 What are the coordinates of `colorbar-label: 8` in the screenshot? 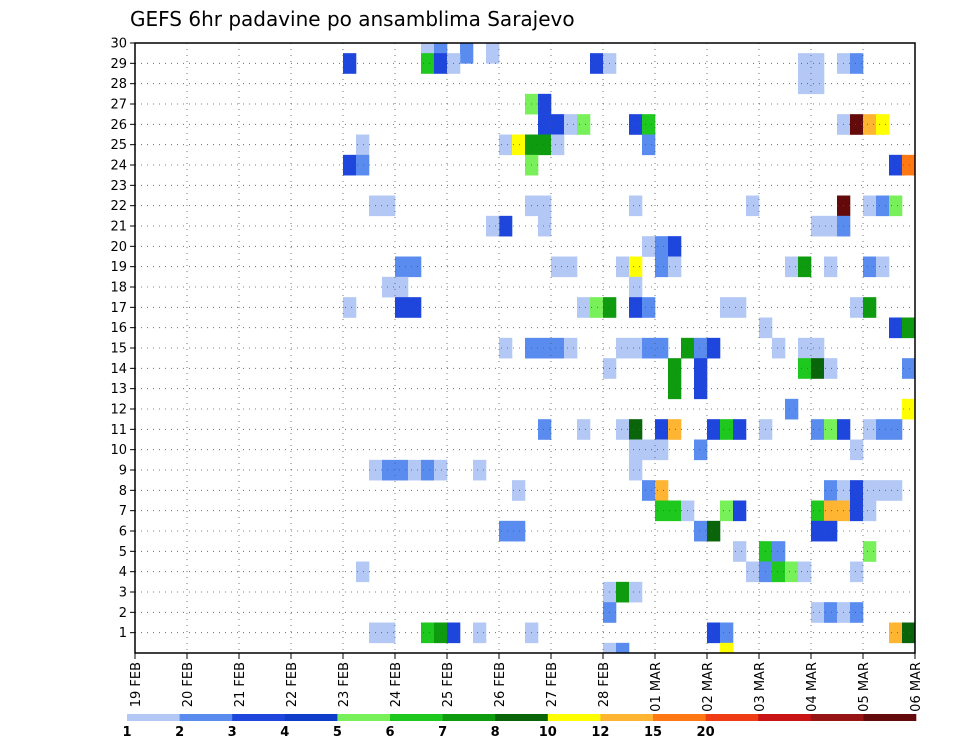 It's located at (495, 732).